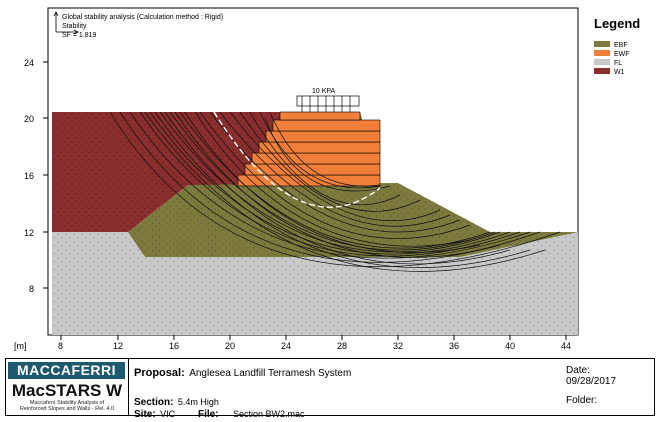 The width and height of the screenshot is (657, 422). I want to click on legend-swatch-ebf, so click(602, 44).